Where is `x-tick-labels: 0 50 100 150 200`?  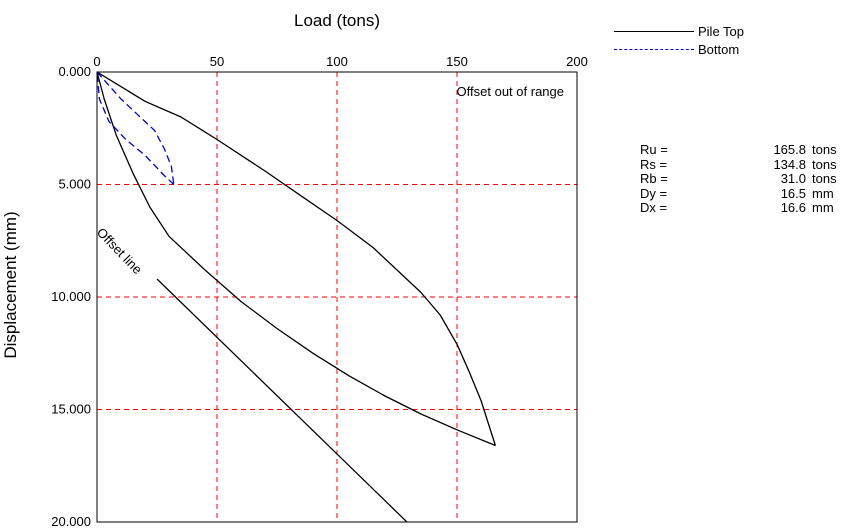
x-tick-labels: 0 50 100 150 200 is located at coordinates (340, 61).